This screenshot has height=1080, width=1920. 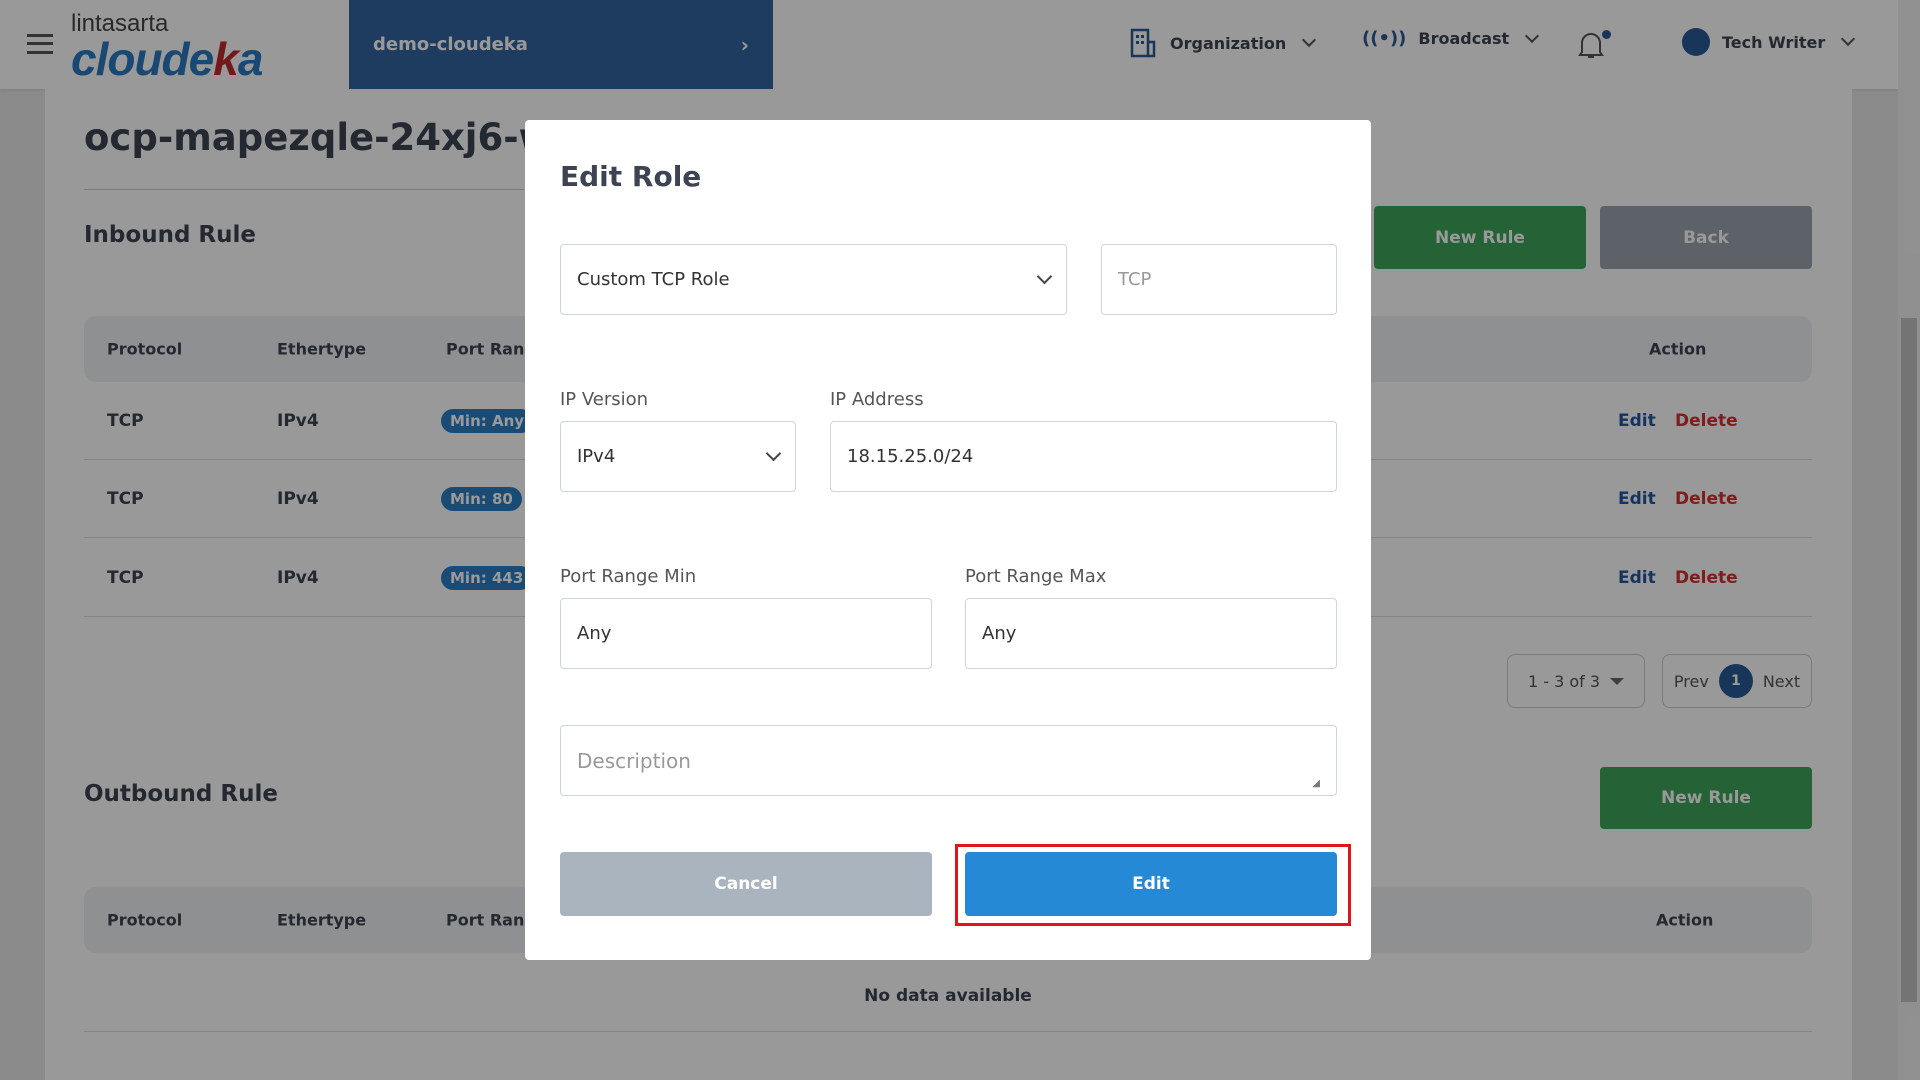 I want to click on notification-dot, so click(x=1606, y=34).